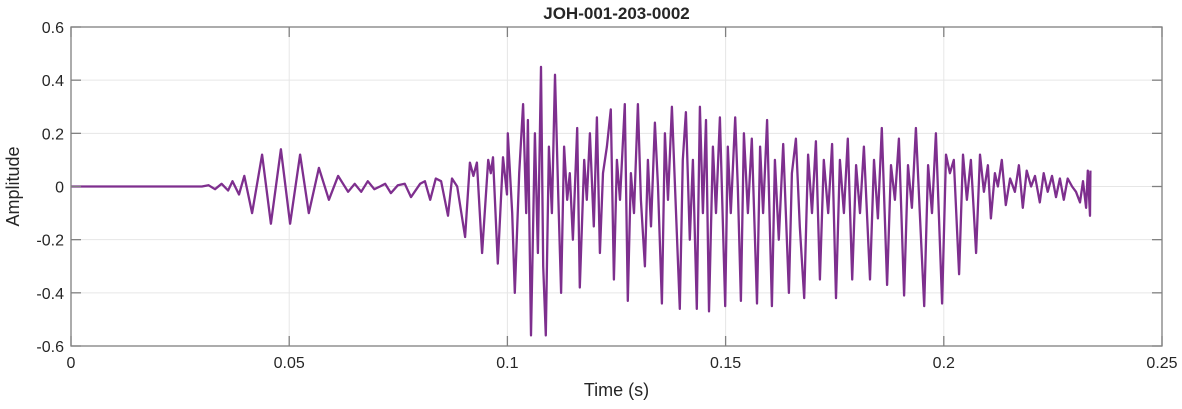 The height and width of the screenshot is (409, 1182). Describe the element at coordinates (616, 13) in the screenshot. I see `chart-title: JOH-001-203-0002` at that location.